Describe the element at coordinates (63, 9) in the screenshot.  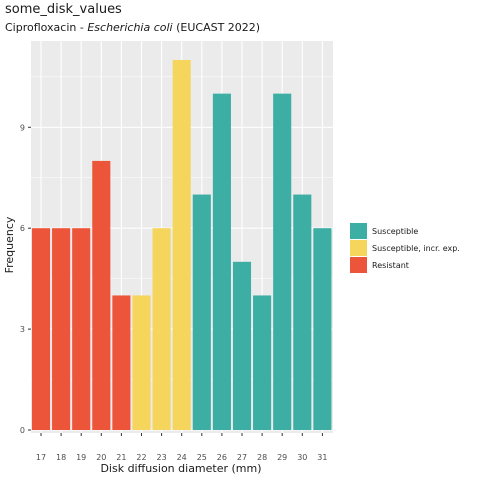
I see `chart-title: some_disk_values` at that location.